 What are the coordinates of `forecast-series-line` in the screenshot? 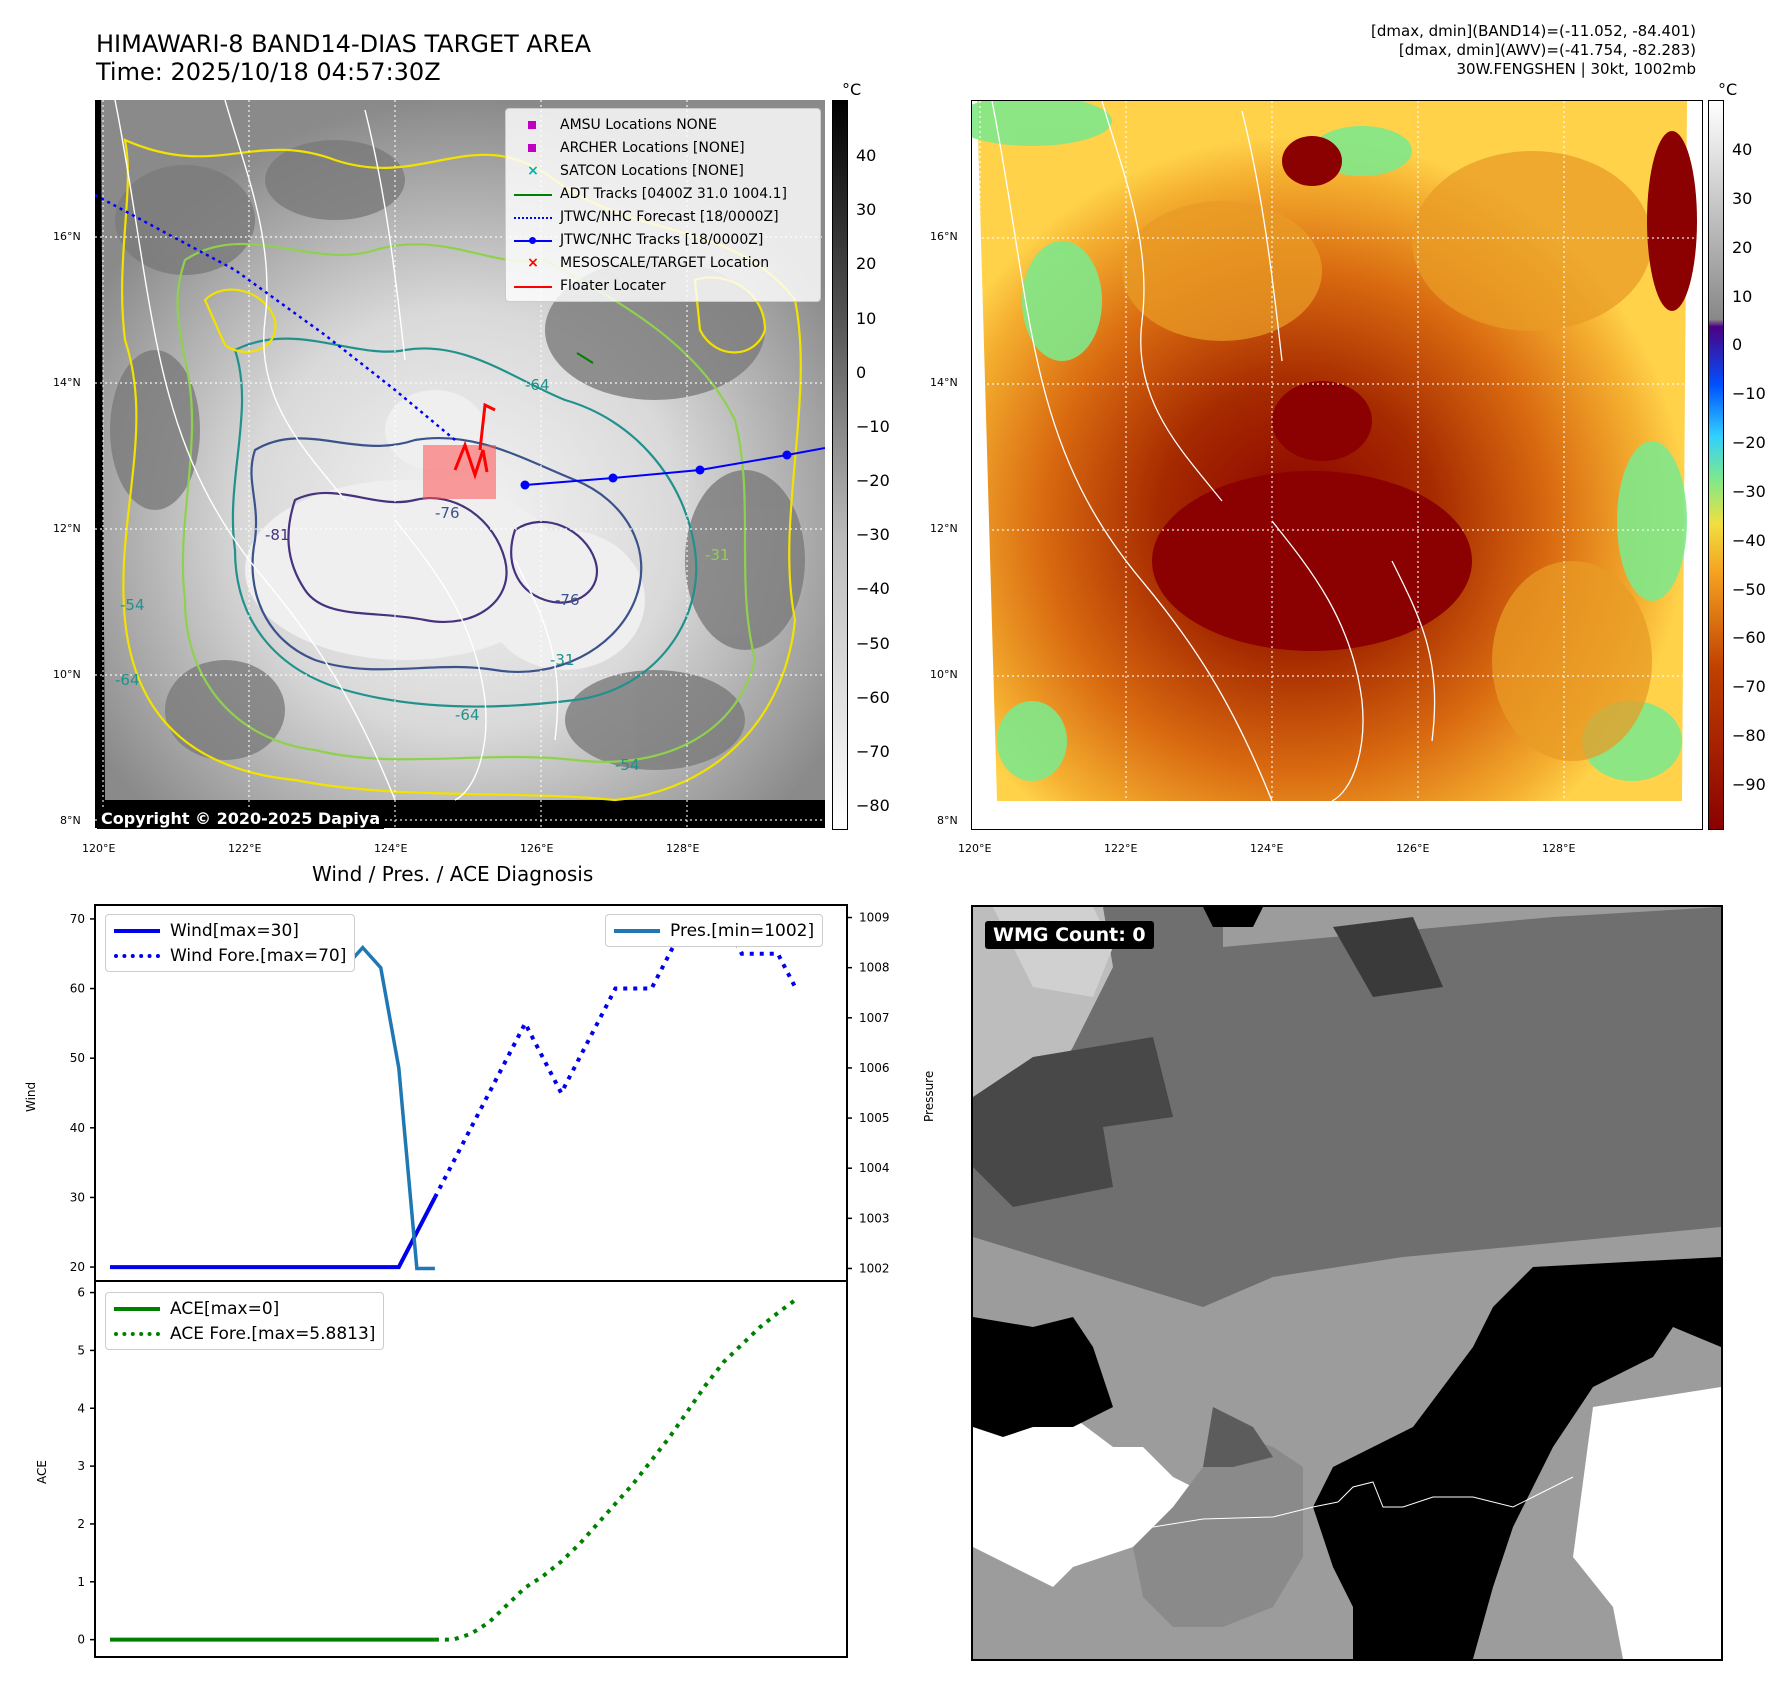 It's located at (616, 1469).